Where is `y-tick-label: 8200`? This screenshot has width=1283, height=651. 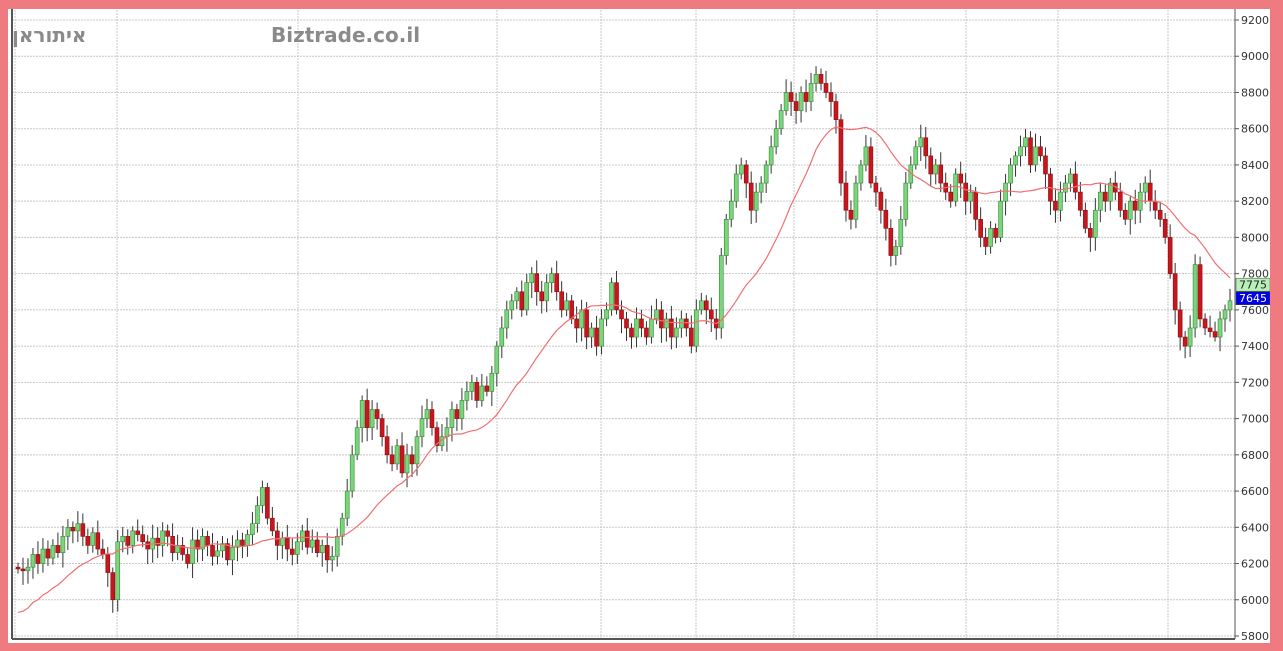
y-tick-label: 8200 is located at coordinates (1255, 201).